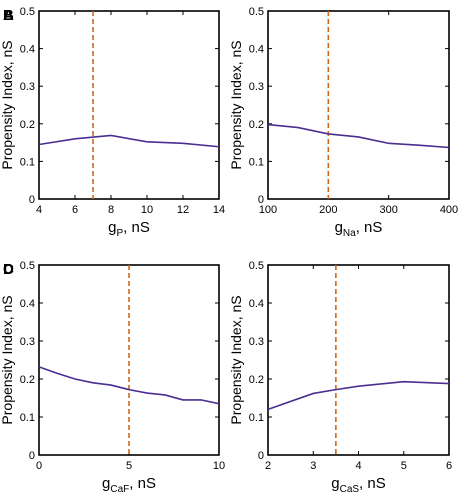  Describe the element at coordinates (27, 12) in the screenshot. I see `panel-a-ytick-label: 0.5` at that location.